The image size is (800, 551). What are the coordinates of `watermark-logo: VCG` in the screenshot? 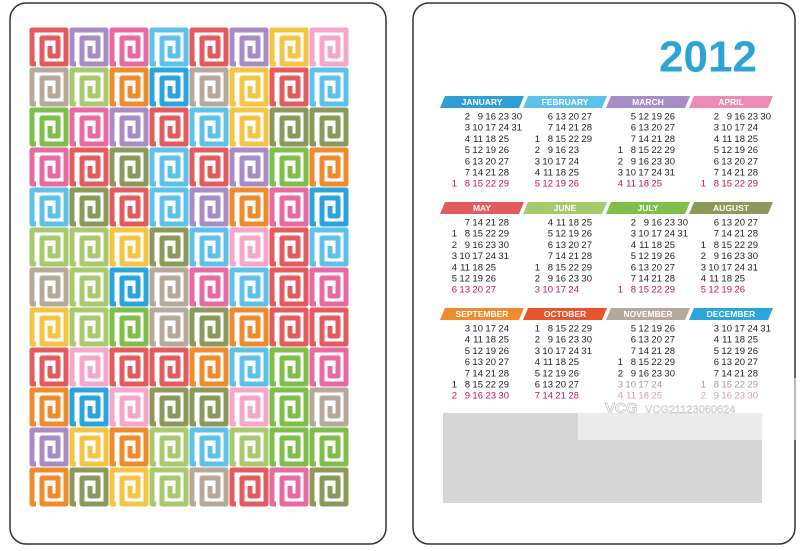 It's located at (621, 408).